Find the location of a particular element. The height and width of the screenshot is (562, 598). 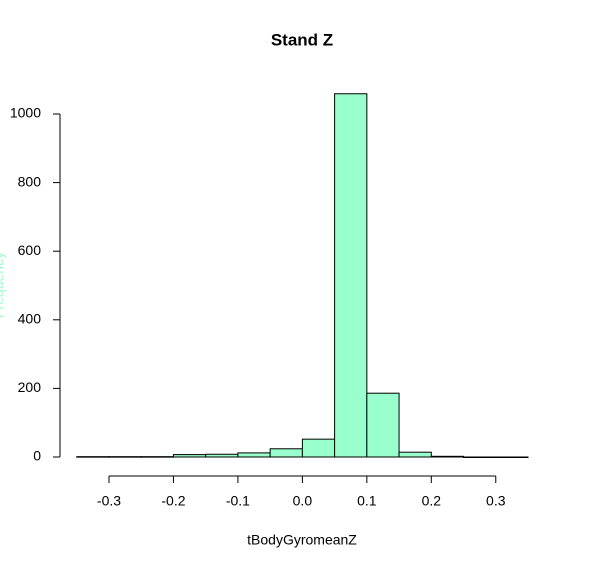

y-tick-label: 0 is located at coordinates (37, 456).